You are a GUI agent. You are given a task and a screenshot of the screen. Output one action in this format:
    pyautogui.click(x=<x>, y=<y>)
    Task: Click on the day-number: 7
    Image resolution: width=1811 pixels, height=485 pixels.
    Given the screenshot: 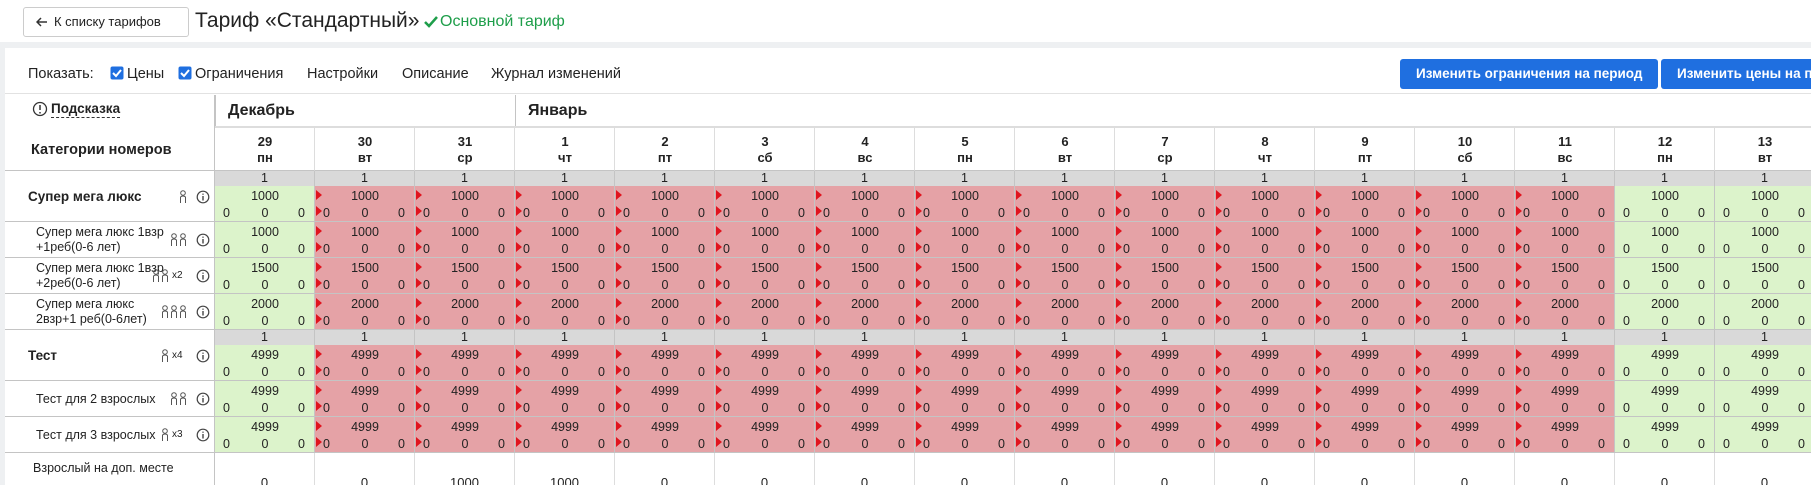 What is the action you would take?
    pyautogui.click(x=1165, y=141)
    